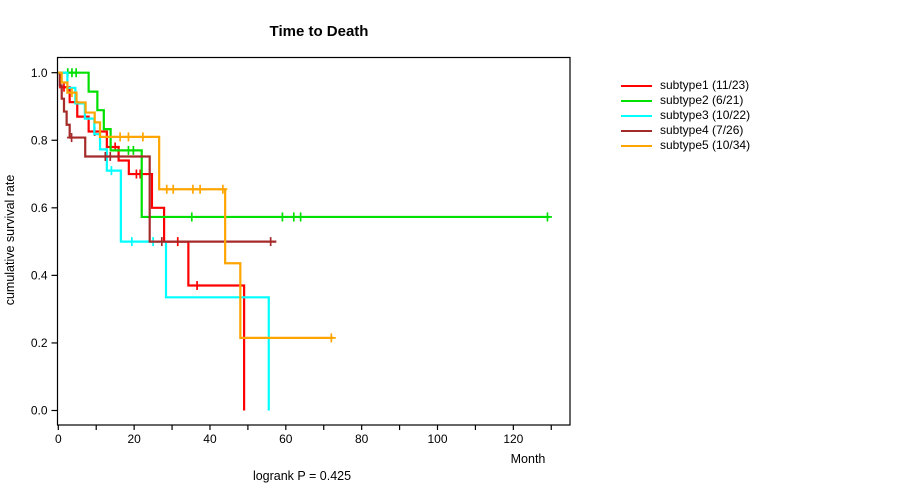 This screenshot has height=500, width=900. Describe the element at coordinates (636, 145) in the screenshot. I see `legend-line-swatch-subtype5` at that location.